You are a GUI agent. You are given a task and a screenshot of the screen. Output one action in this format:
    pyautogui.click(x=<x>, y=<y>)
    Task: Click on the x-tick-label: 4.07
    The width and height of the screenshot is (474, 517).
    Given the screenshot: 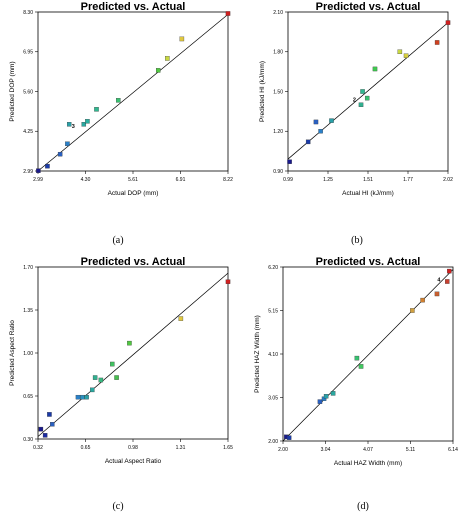 What is the action you would take?
    pyautogui.click(x=368, y=450)
    